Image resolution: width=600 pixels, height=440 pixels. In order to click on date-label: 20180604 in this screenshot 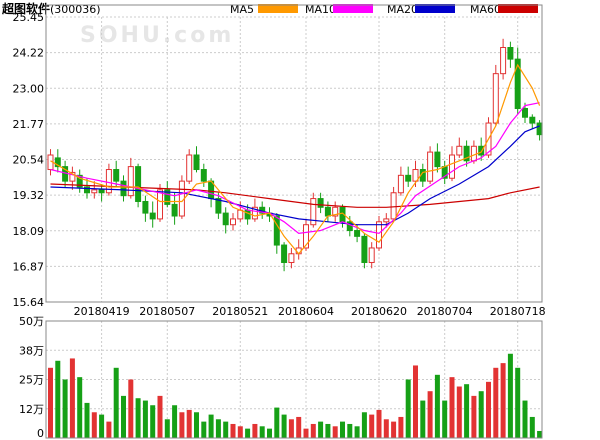, I will do `click(306, 311)`.